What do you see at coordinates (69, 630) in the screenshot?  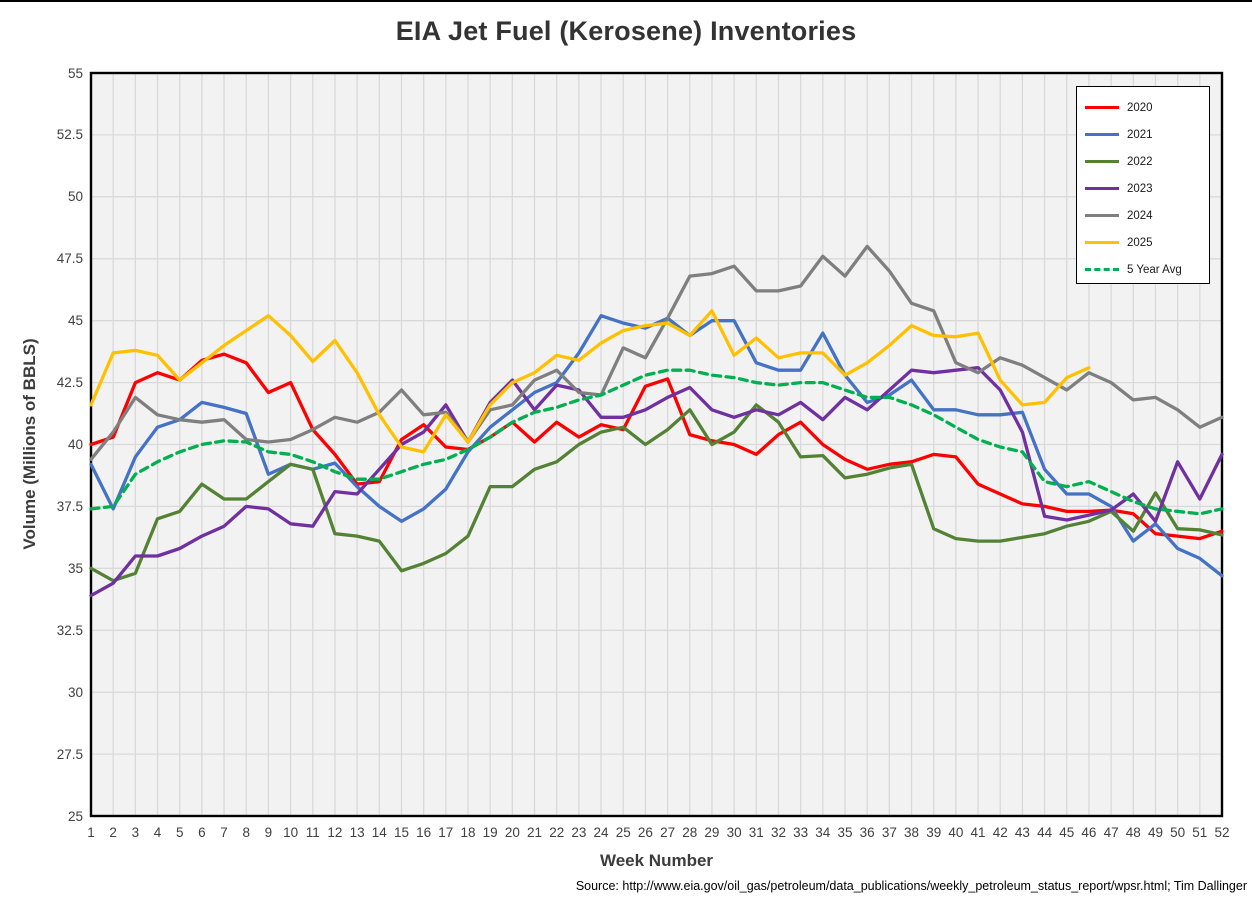 I see `y-tick-label: 32.5` at bounding box center [69, 630].